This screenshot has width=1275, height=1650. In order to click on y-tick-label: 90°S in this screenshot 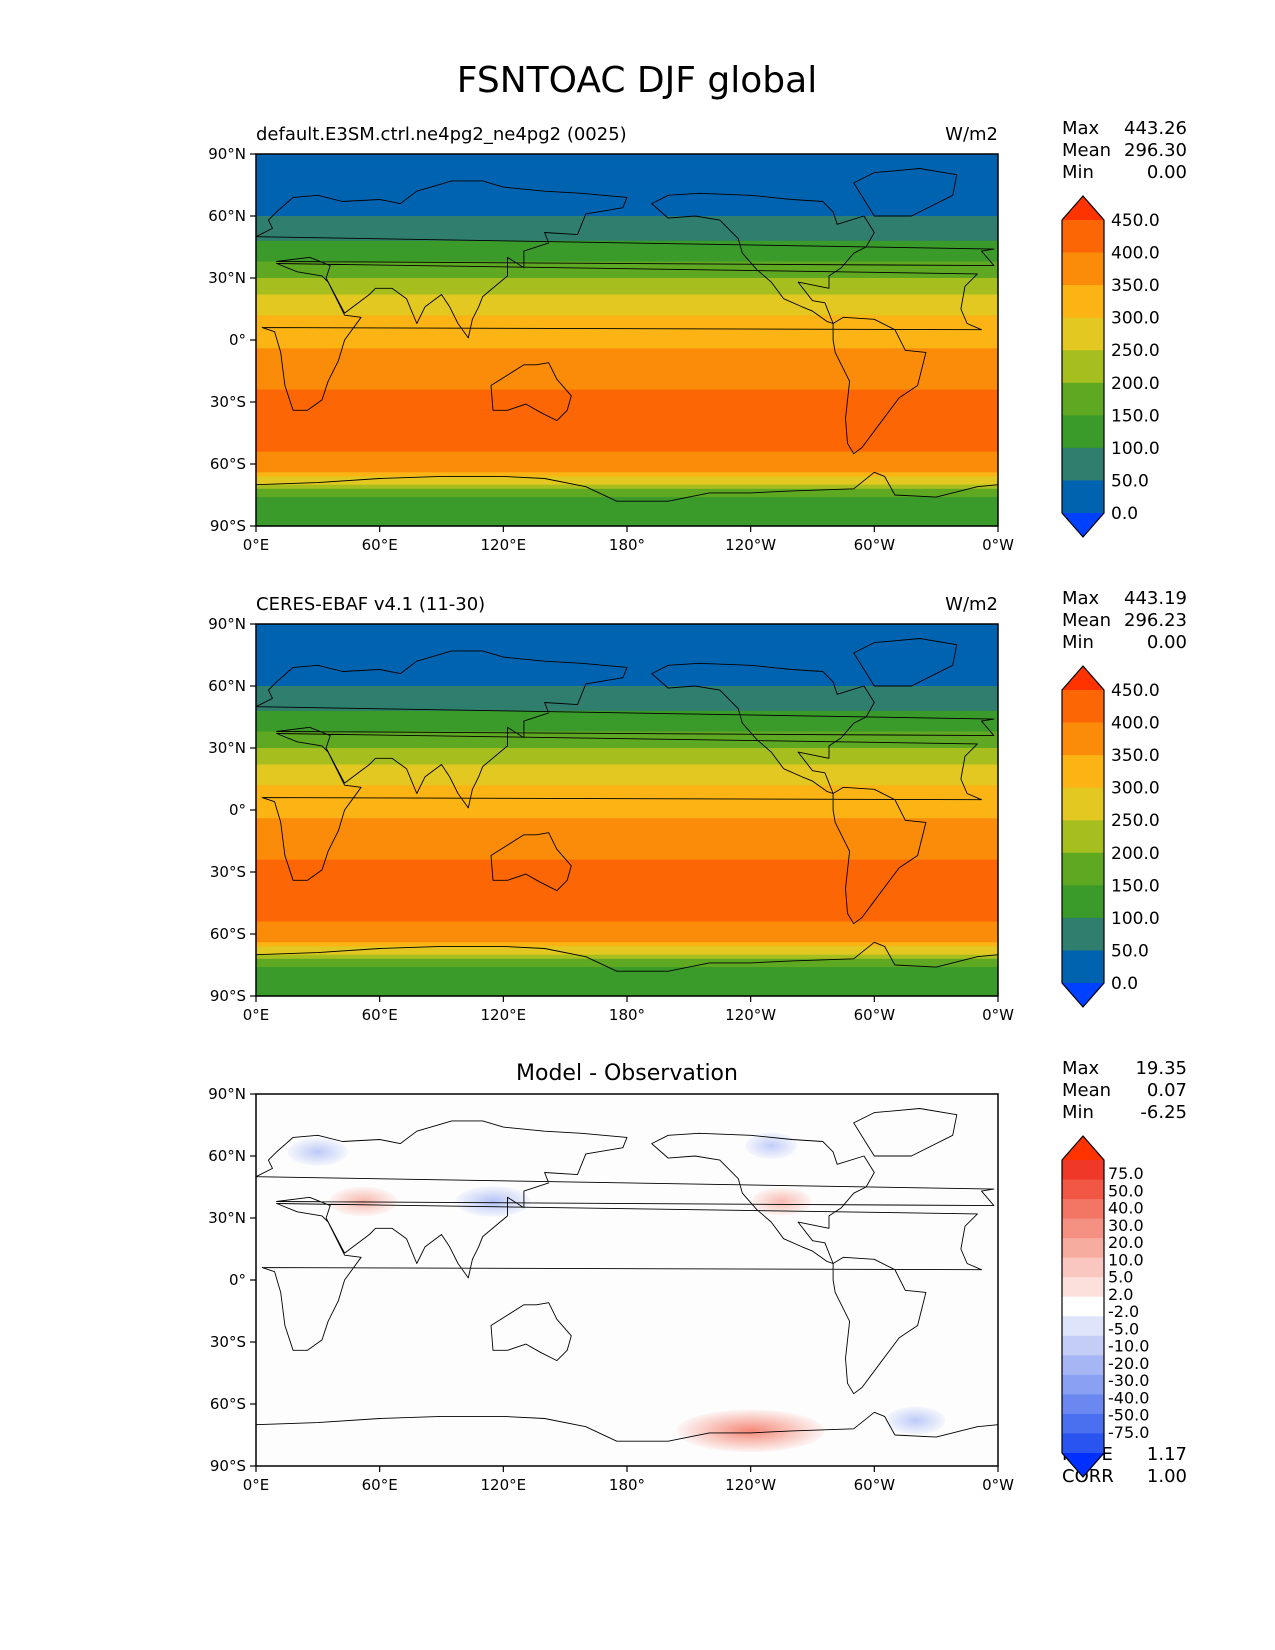, I will do `click(228, 996)`.